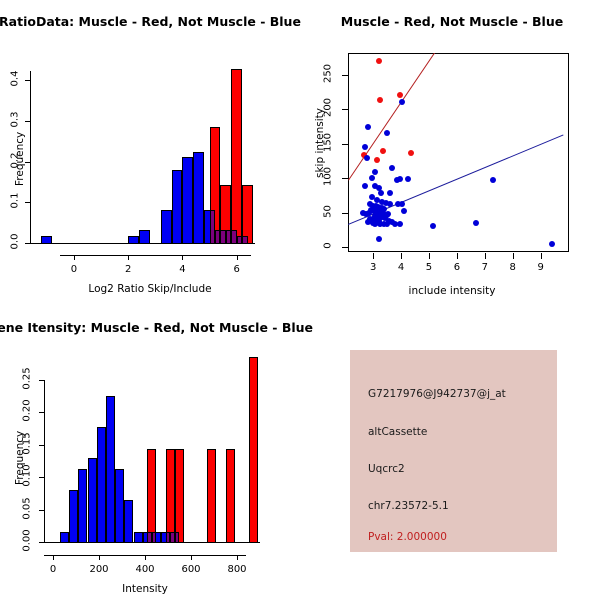 The height and width of the screenshot is (600, 600). What do you see at coordinates (99, 569) in the screenshot?
I see `gene-x-tick-label: 200` at bounding box center [99, 569].